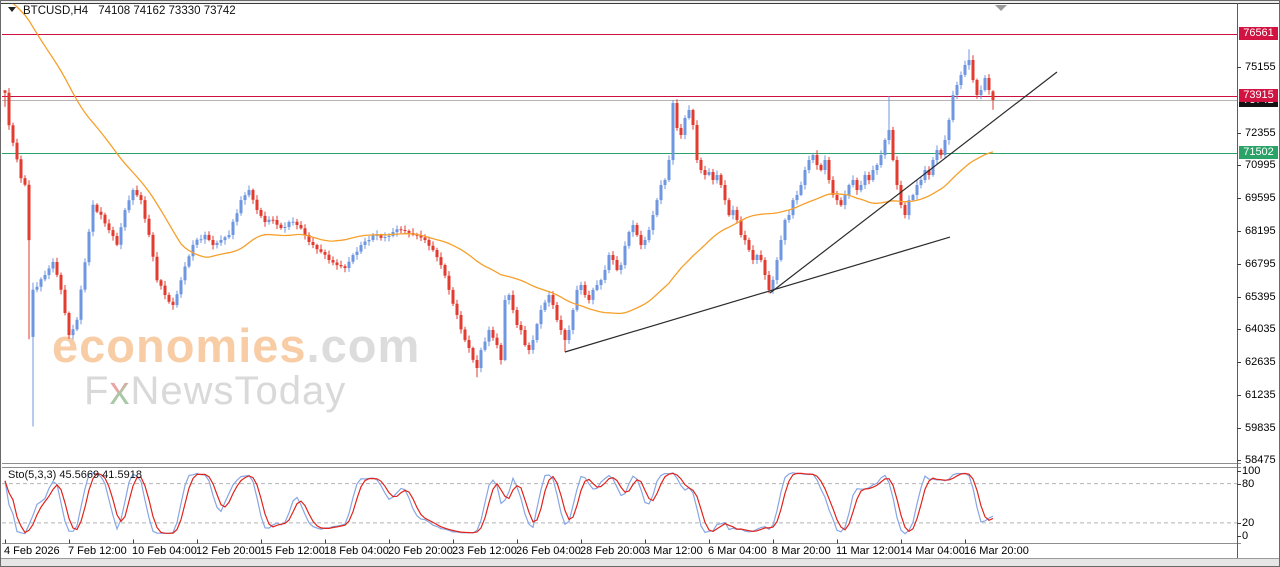 The width and height of the screenshot is (1280, 567). Describe the element at coordinates (1260, 297) in the screenshot. I see `price-axis-label: 65395` at that location.